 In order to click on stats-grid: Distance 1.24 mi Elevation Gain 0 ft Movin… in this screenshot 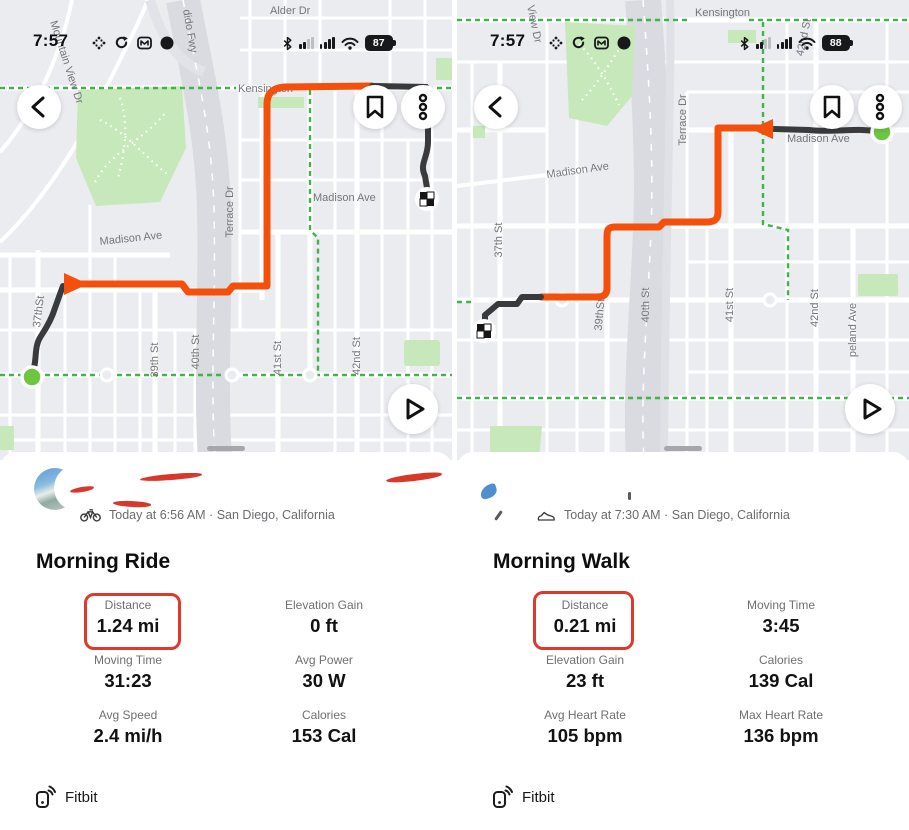, I will do `click(226, 680)`.